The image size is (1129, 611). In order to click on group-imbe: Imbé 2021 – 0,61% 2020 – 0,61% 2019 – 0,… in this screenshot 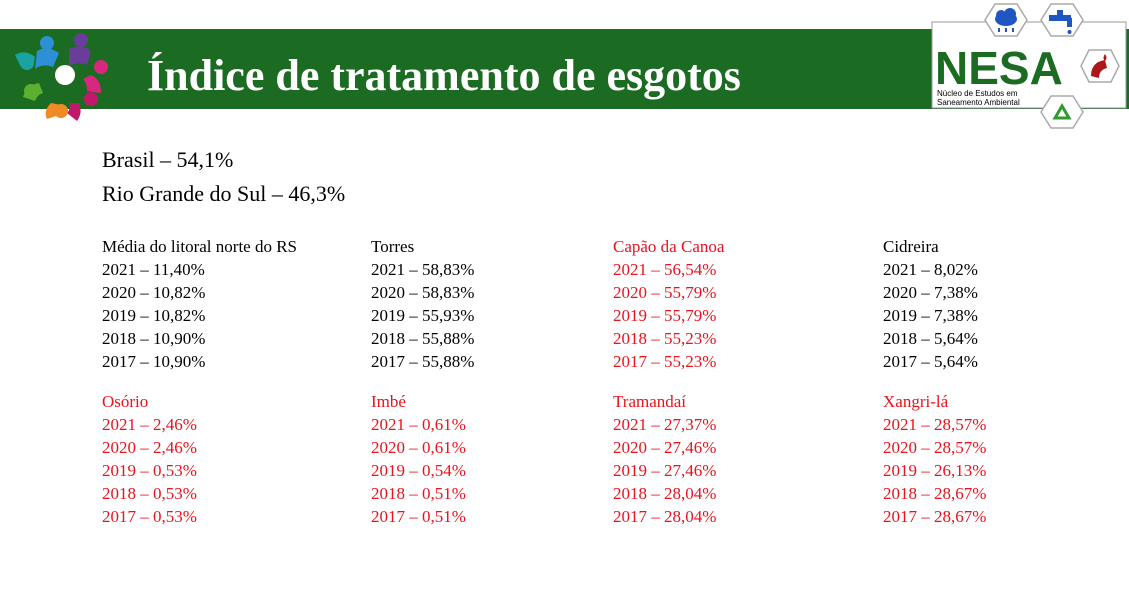, I will do `click(418, 459)`.